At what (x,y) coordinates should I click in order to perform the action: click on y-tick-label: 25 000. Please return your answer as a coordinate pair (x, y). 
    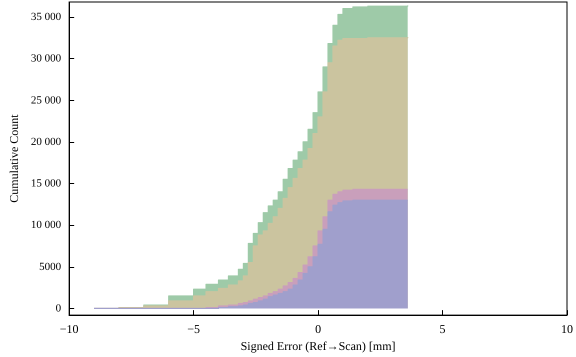
    Looking at the image, I should click on (46, 100).